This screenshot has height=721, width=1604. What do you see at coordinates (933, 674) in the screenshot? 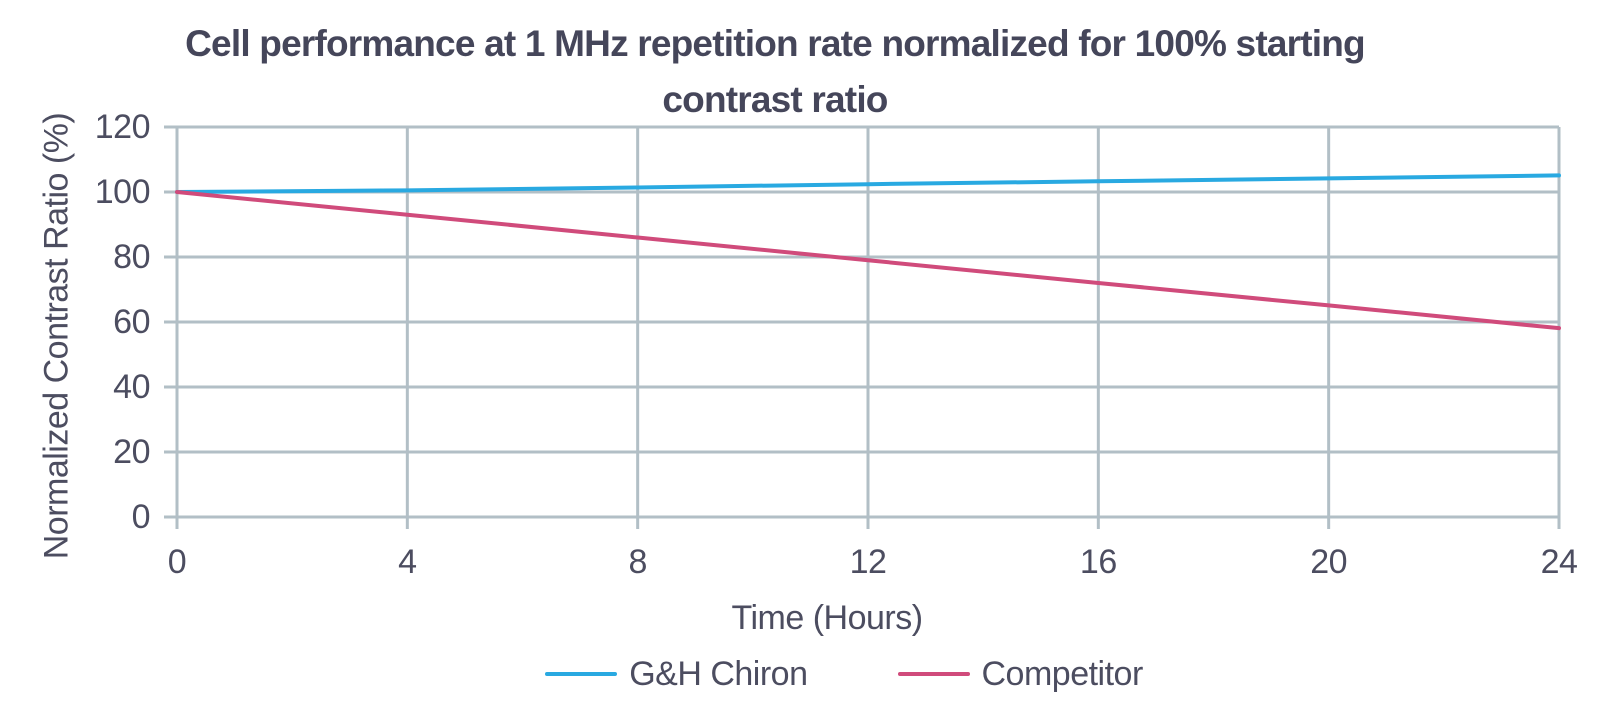
I see `legend-line-swatch-competitor` at bounding box center [933, 674].